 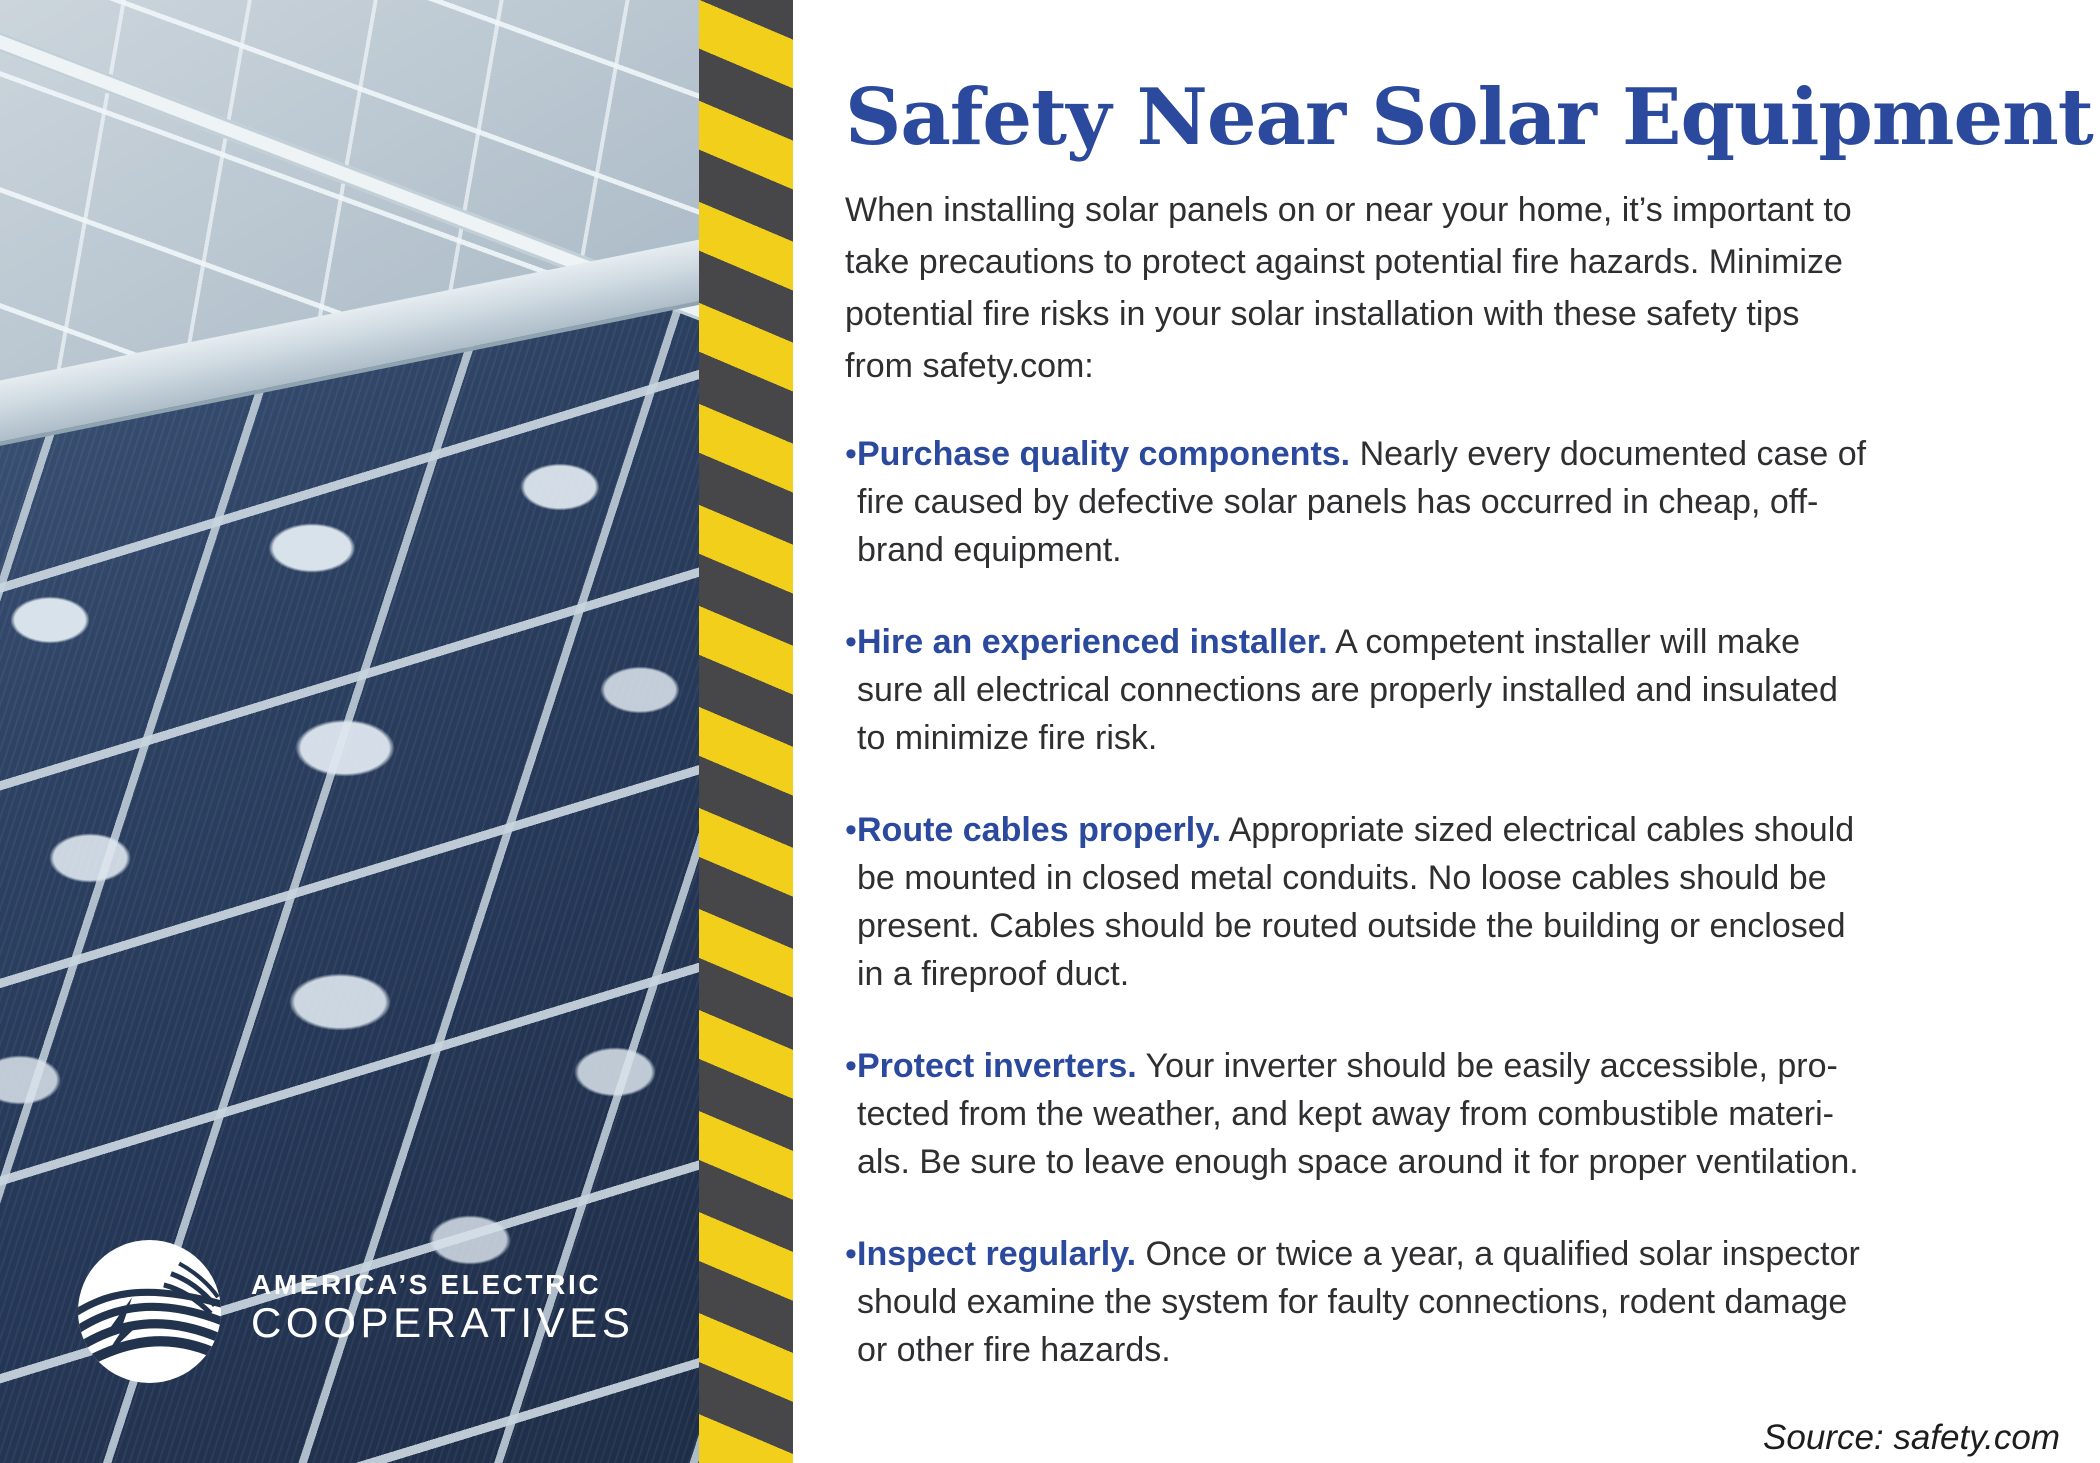 I want to click on panel-frame-rail, so click(x=349, y=343).